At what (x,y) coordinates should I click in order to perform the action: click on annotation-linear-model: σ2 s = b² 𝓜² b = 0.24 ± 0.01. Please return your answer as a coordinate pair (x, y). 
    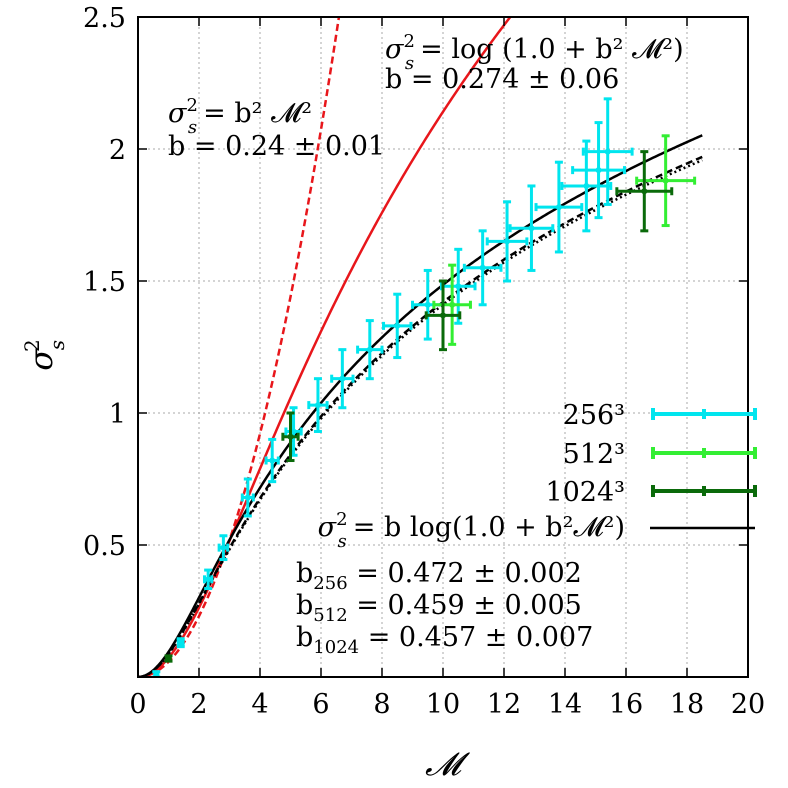
    Looking at the image, I should click on (276, 128).